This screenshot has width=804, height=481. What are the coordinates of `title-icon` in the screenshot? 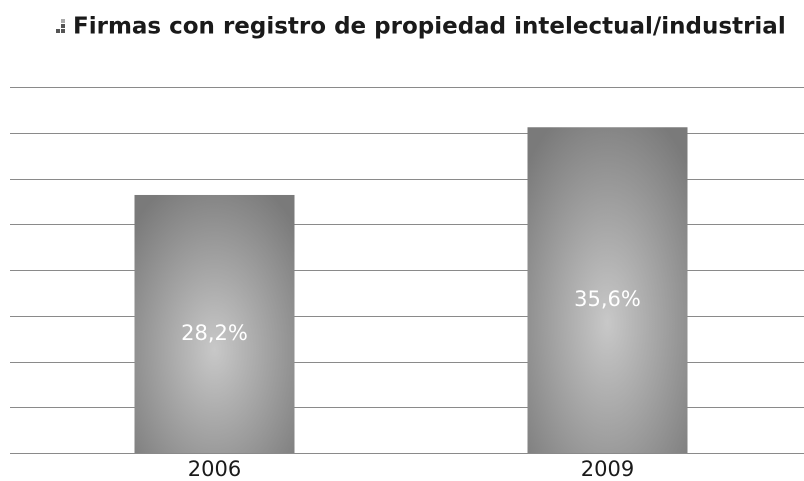 It's located at (60, 26).